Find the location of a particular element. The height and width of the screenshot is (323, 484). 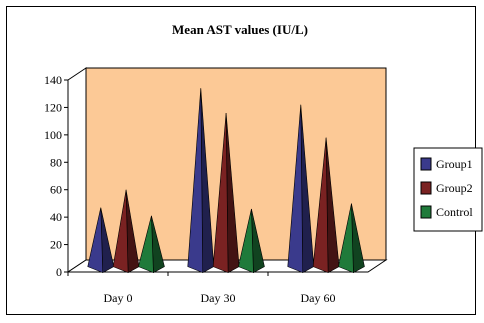

legend-label-group2: Group2 is located at coordinates (454, 188).